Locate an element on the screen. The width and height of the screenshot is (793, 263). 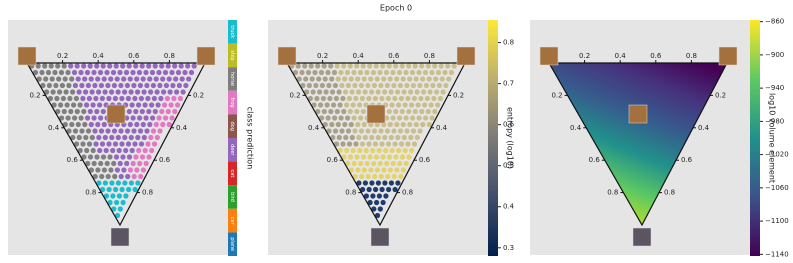
tick-label: 0.4 is located at coordinates (576, 128).